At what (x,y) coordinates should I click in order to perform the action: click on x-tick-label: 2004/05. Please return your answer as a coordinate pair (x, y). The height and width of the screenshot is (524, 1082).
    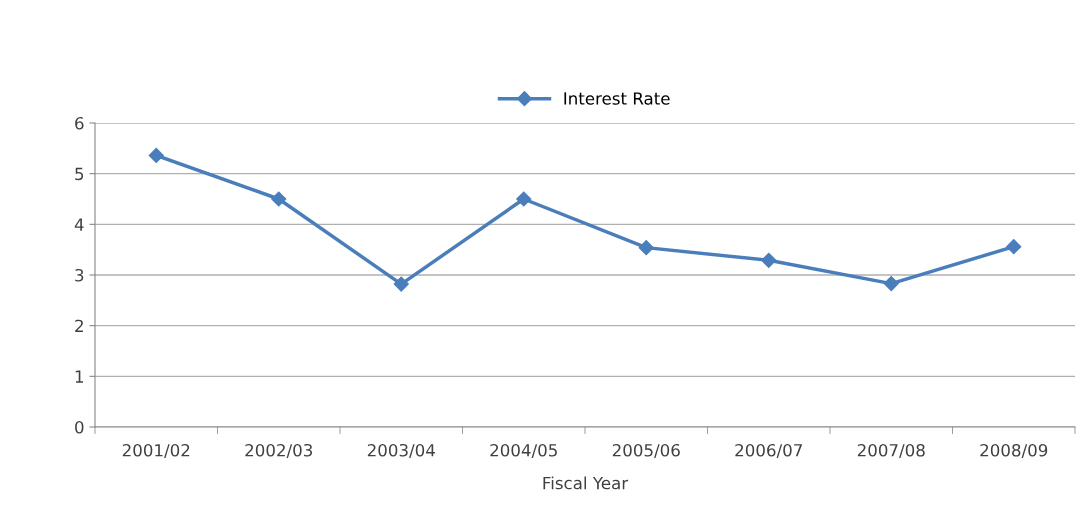
    Looking at the image, I should click on (523, 450).